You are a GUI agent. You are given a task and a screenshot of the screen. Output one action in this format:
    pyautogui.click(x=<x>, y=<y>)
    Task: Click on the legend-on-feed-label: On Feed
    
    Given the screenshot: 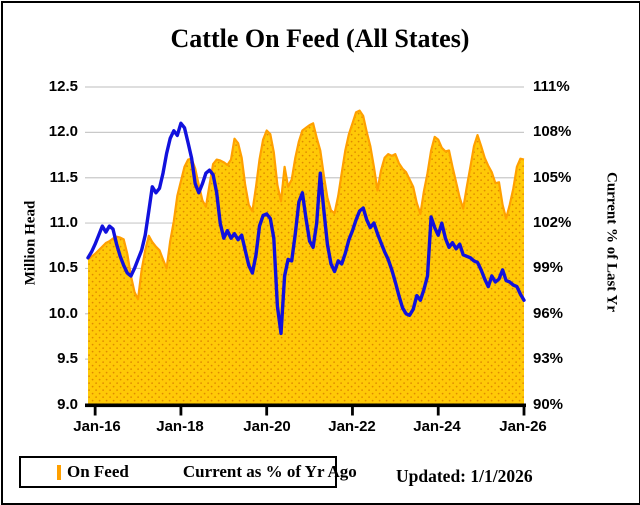 What is the action you would take?
    pyautogui.click(x=98, y=471)
    